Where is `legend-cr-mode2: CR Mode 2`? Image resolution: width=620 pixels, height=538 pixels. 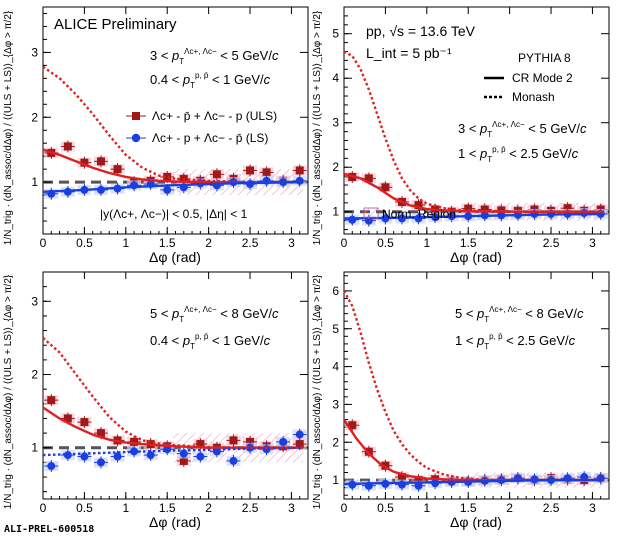 legend-cr-mode2: CR Mode 2 is located at coordinates (528, 78).